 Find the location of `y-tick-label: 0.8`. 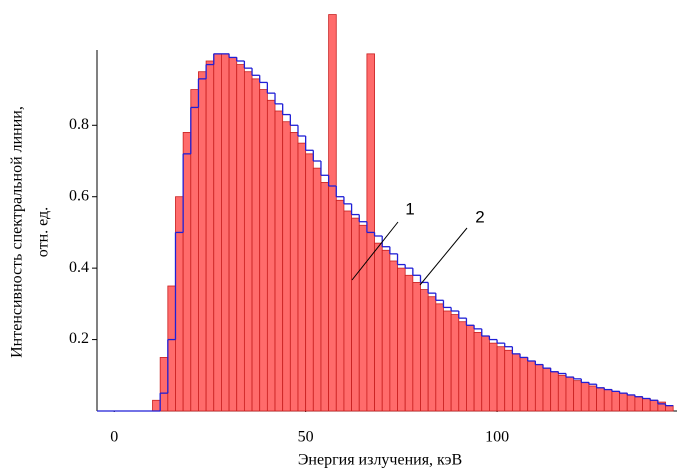

y-tick-label: 0.8 is located at coordinates (79, 124).